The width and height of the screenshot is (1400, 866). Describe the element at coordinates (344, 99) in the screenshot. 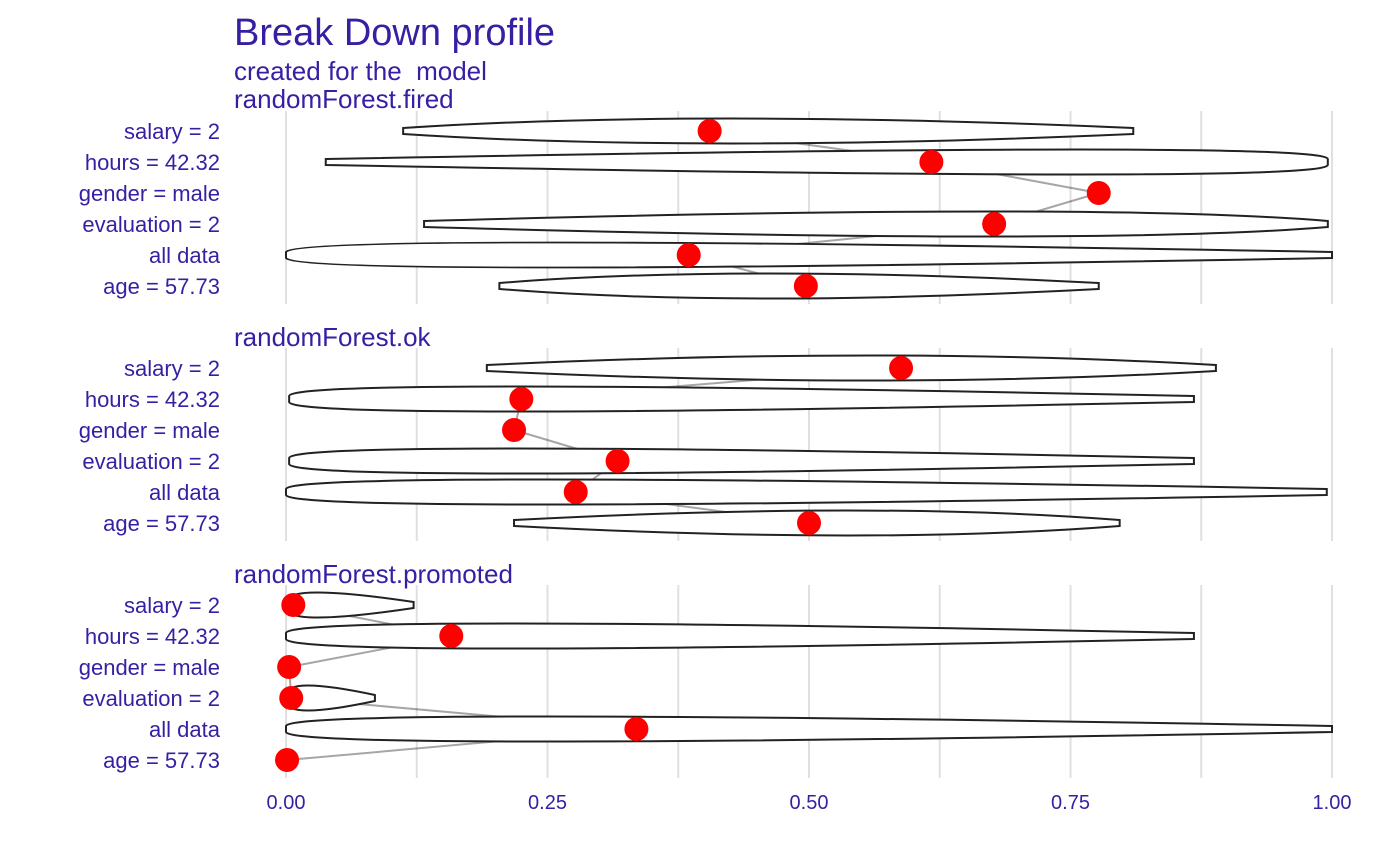

I see `panel-label: randomForest.fired` at that location.